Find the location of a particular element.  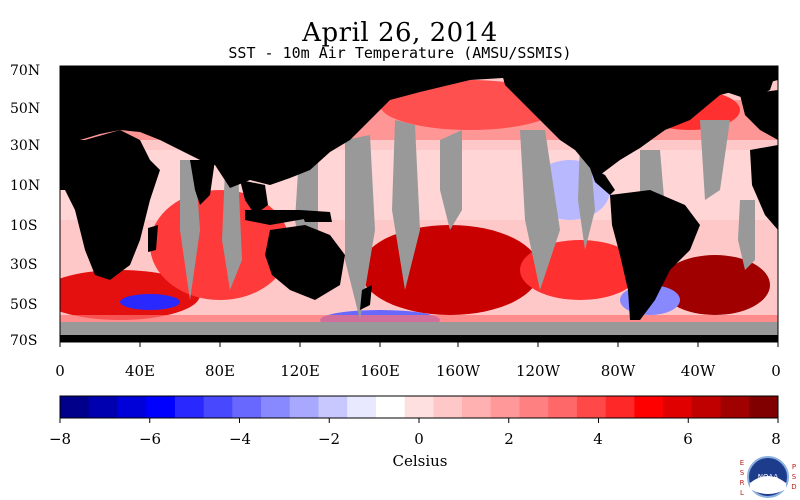

colorbar is located at coordinates (419, 409).